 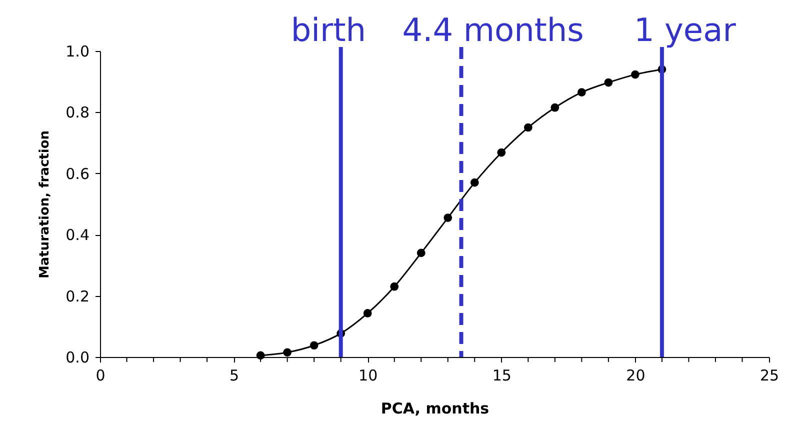 I want to click on y-tick-label: 0.0, so click(x=78, y=357).